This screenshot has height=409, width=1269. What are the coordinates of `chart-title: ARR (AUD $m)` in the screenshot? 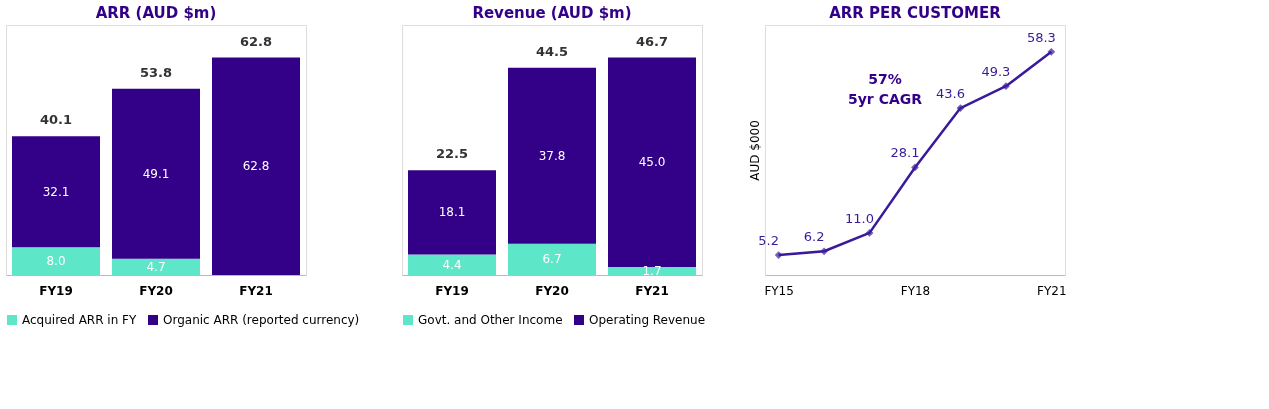 It's located at (156, 13).